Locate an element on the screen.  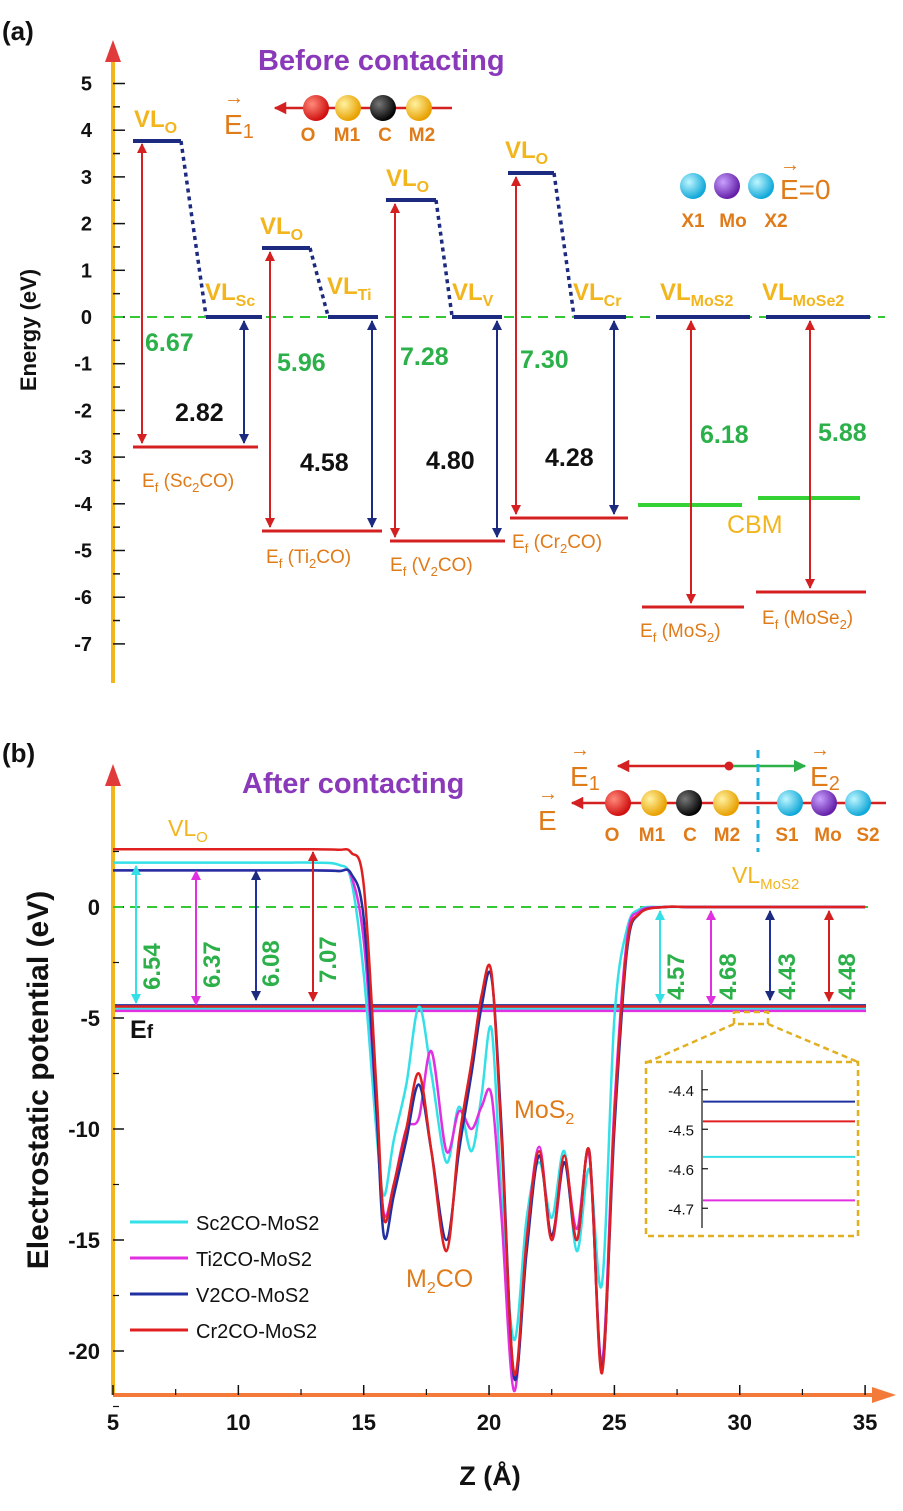
value-label: 4.43 is located at coordinates (787, 976).